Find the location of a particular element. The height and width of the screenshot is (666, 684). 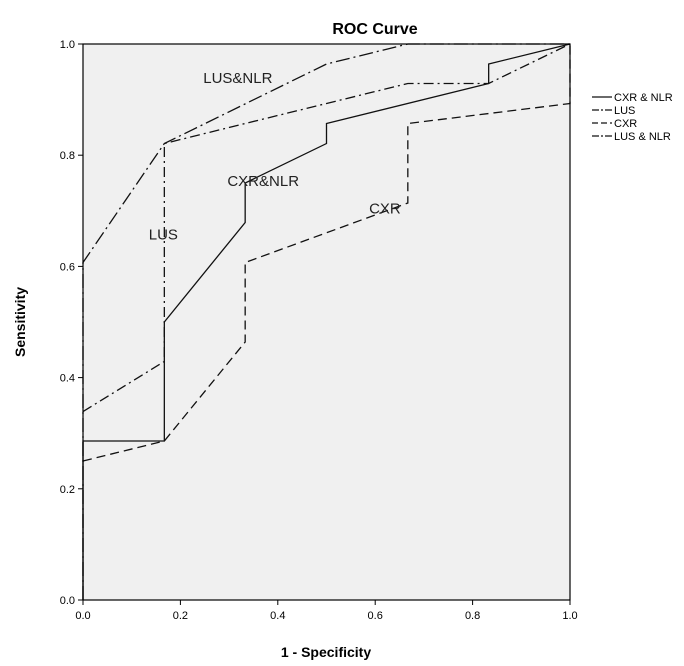

y-tick-label: 0.4 is located at coordinates (67, 379).